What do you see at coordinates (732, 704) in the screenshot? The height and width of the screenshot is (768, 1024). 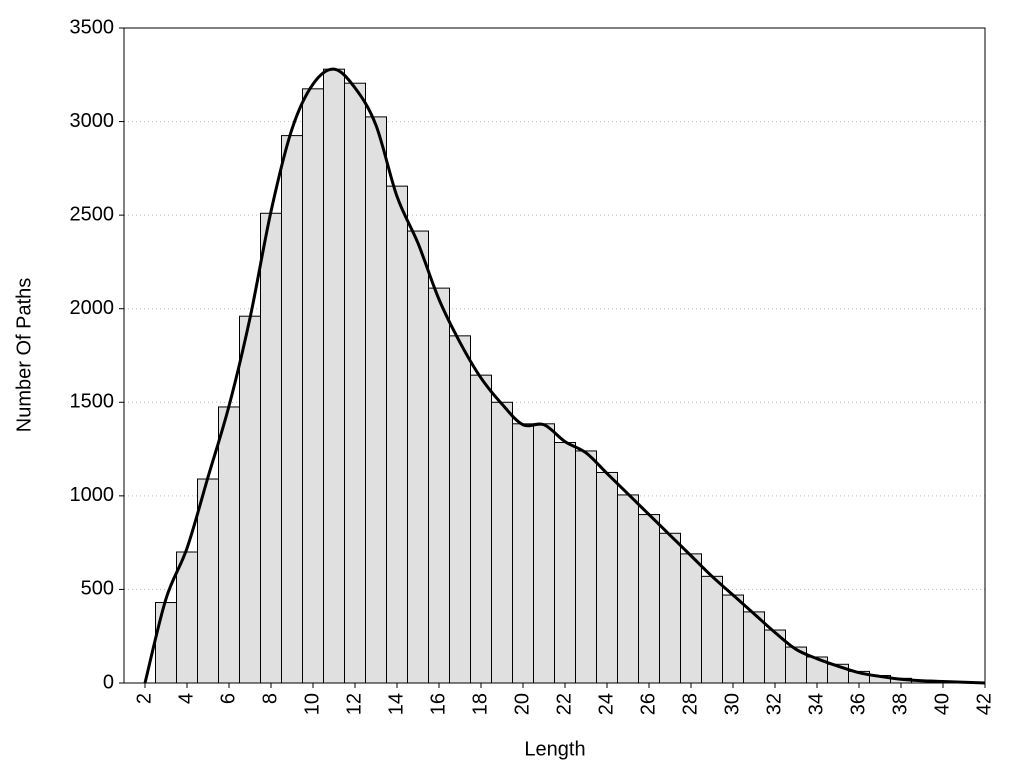 I see `x-tick-label: 30` at bounding box center [732, 704].